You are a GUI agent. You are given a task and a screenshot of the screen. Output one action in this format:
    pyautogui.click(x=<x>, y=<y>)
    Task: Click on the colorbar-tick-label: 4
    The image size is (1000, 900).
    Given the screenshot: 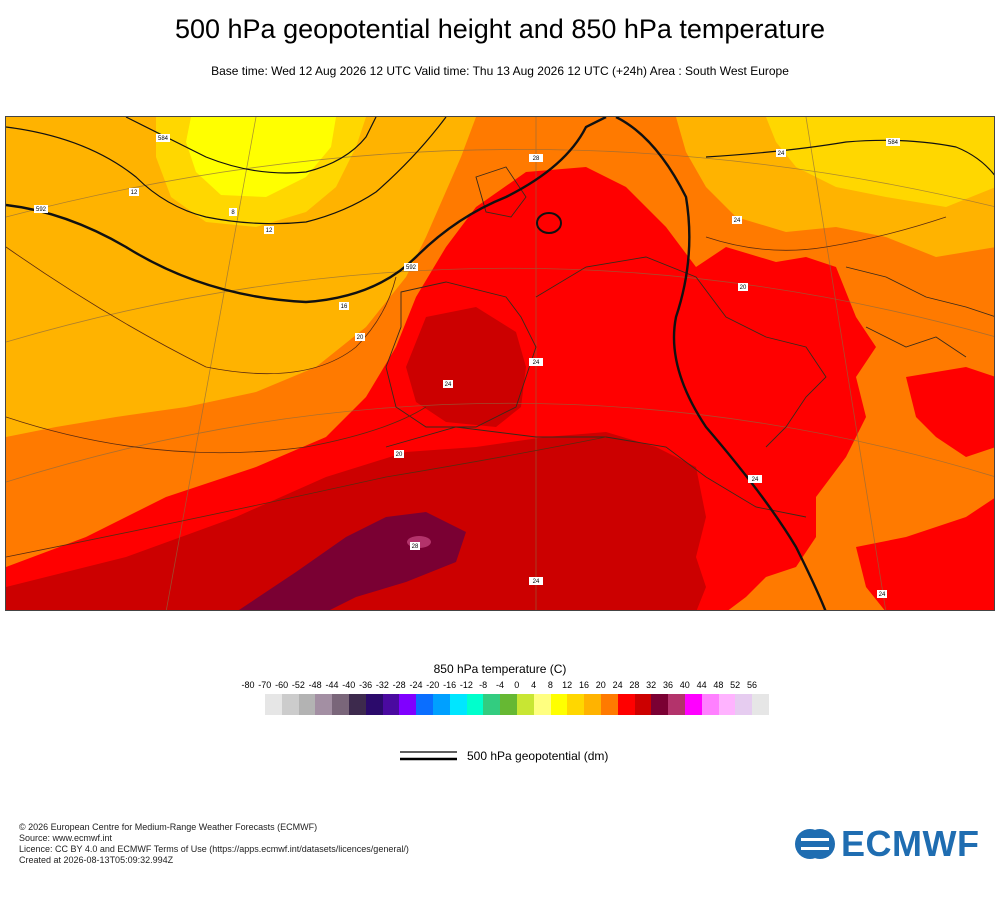 What is the action you would take?
    pyautogui.click(x=534, y=685)
    